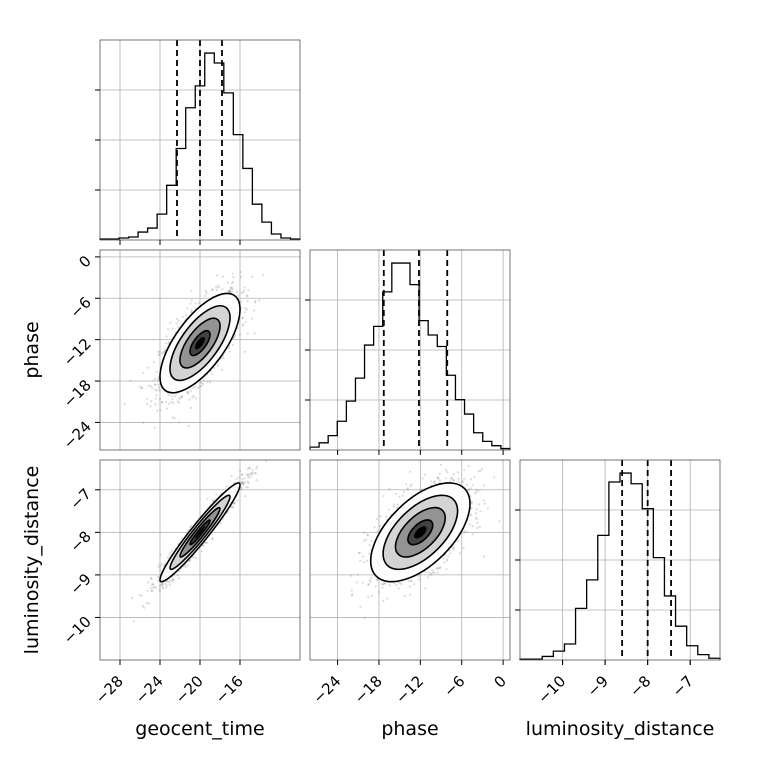 Image resolution: width=760 pixels, height=764 pixels. Describe the element at coordinates (84, 261) in the screenshot. I see `y-tick-label-phase: 0` at that location.